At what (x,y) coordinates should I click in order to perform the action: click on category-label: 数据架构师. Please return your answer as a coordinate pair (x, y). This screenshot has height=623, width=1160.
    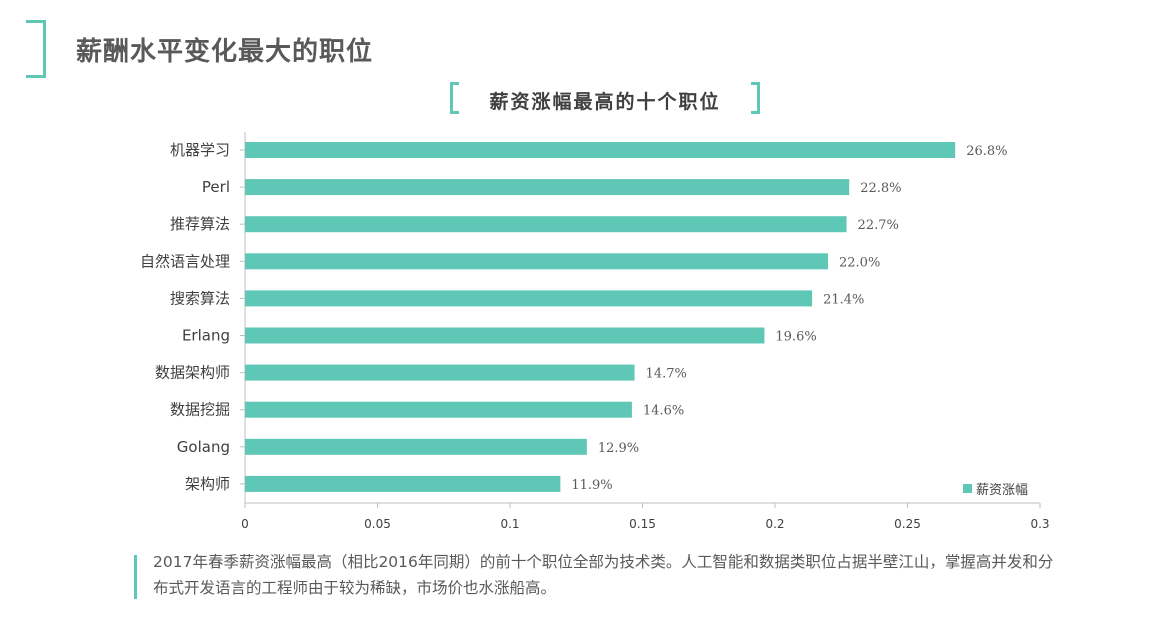
    Looking at the image, I should click on (192, 373).